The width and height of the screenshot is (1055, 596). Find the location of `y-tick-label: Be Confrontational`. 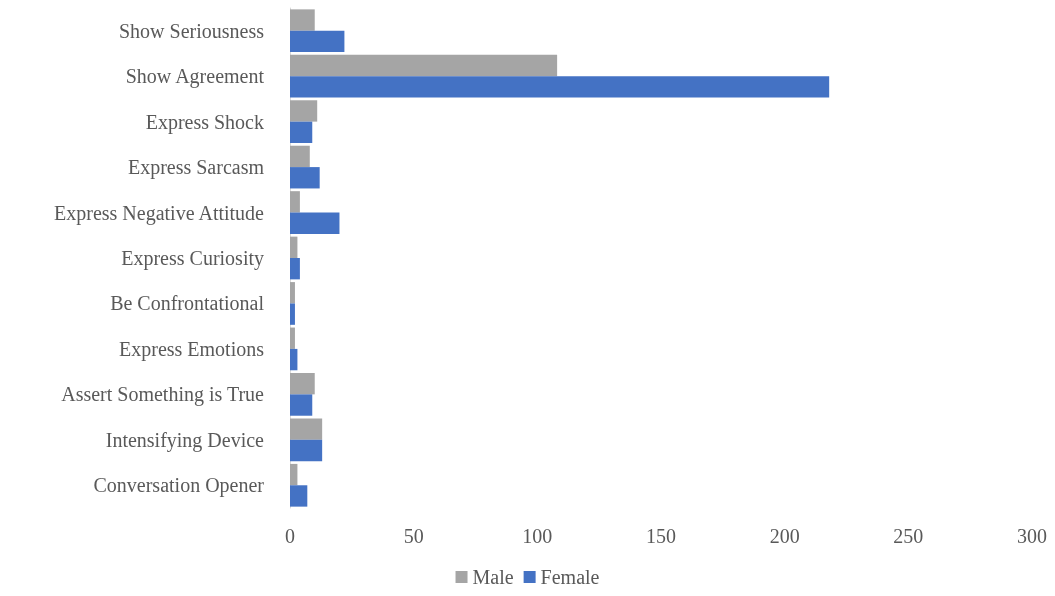

y-tick-label: Be Confrontational is located at coordinates (187, 303).